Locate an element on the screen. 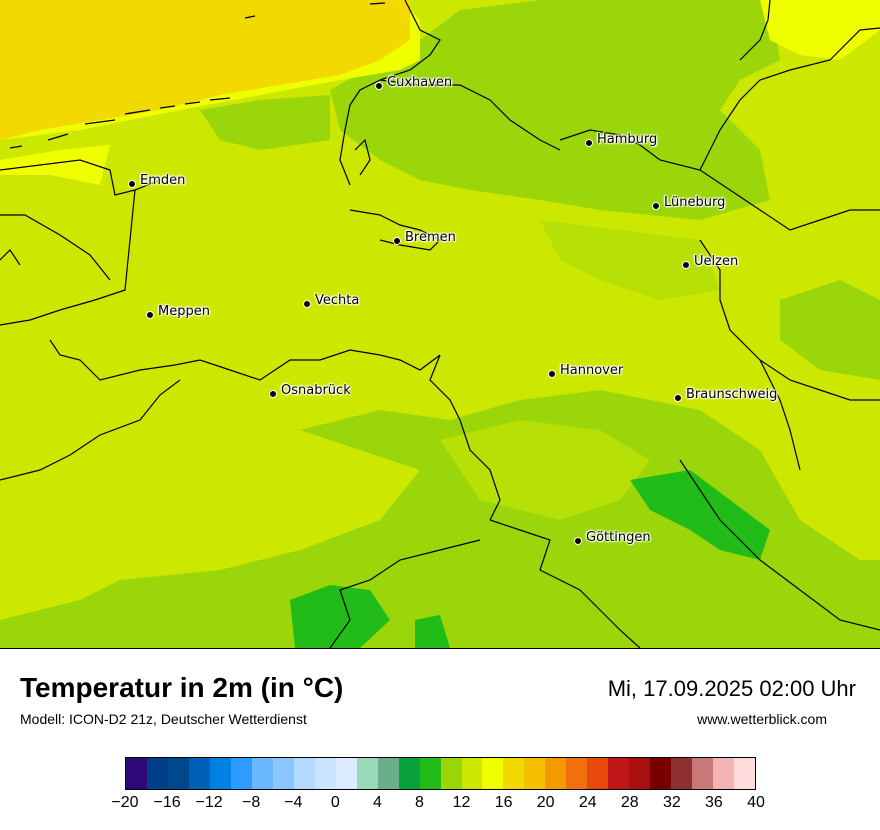 The width and height of the screenshot is (880, 830). city-label: Göttingen is located at coordinates (618, 537).